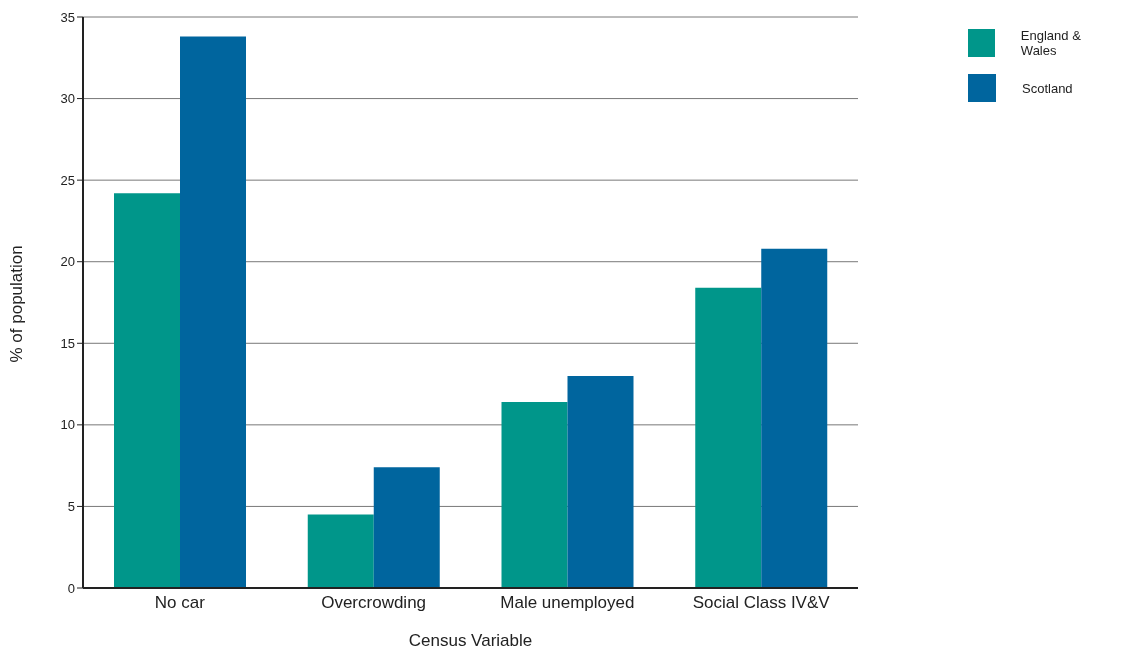 The height and width of the screenshot is (666, 1124). I want to click on x-tick-label: Male unemployed, so click(567, 603).